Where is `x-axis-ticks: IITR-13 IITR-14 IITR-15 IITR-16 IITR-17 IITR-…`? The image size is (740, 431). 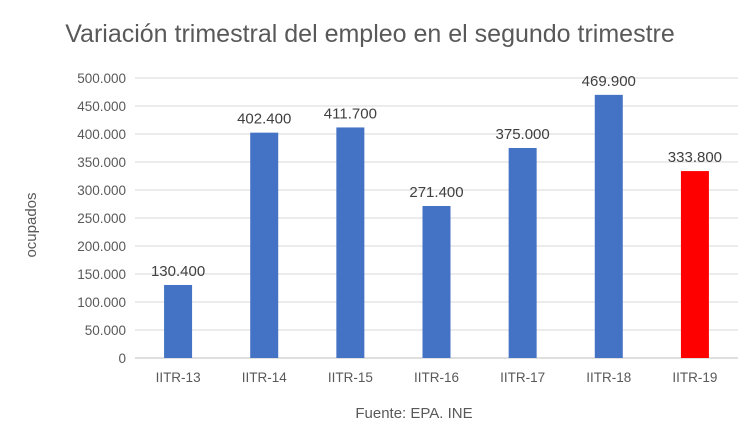
x-axis-ticks: IITR-13 IITR-14 IITR-15 IITR-16 IITR-17 IITR-… is located at coordinates (437, 377).